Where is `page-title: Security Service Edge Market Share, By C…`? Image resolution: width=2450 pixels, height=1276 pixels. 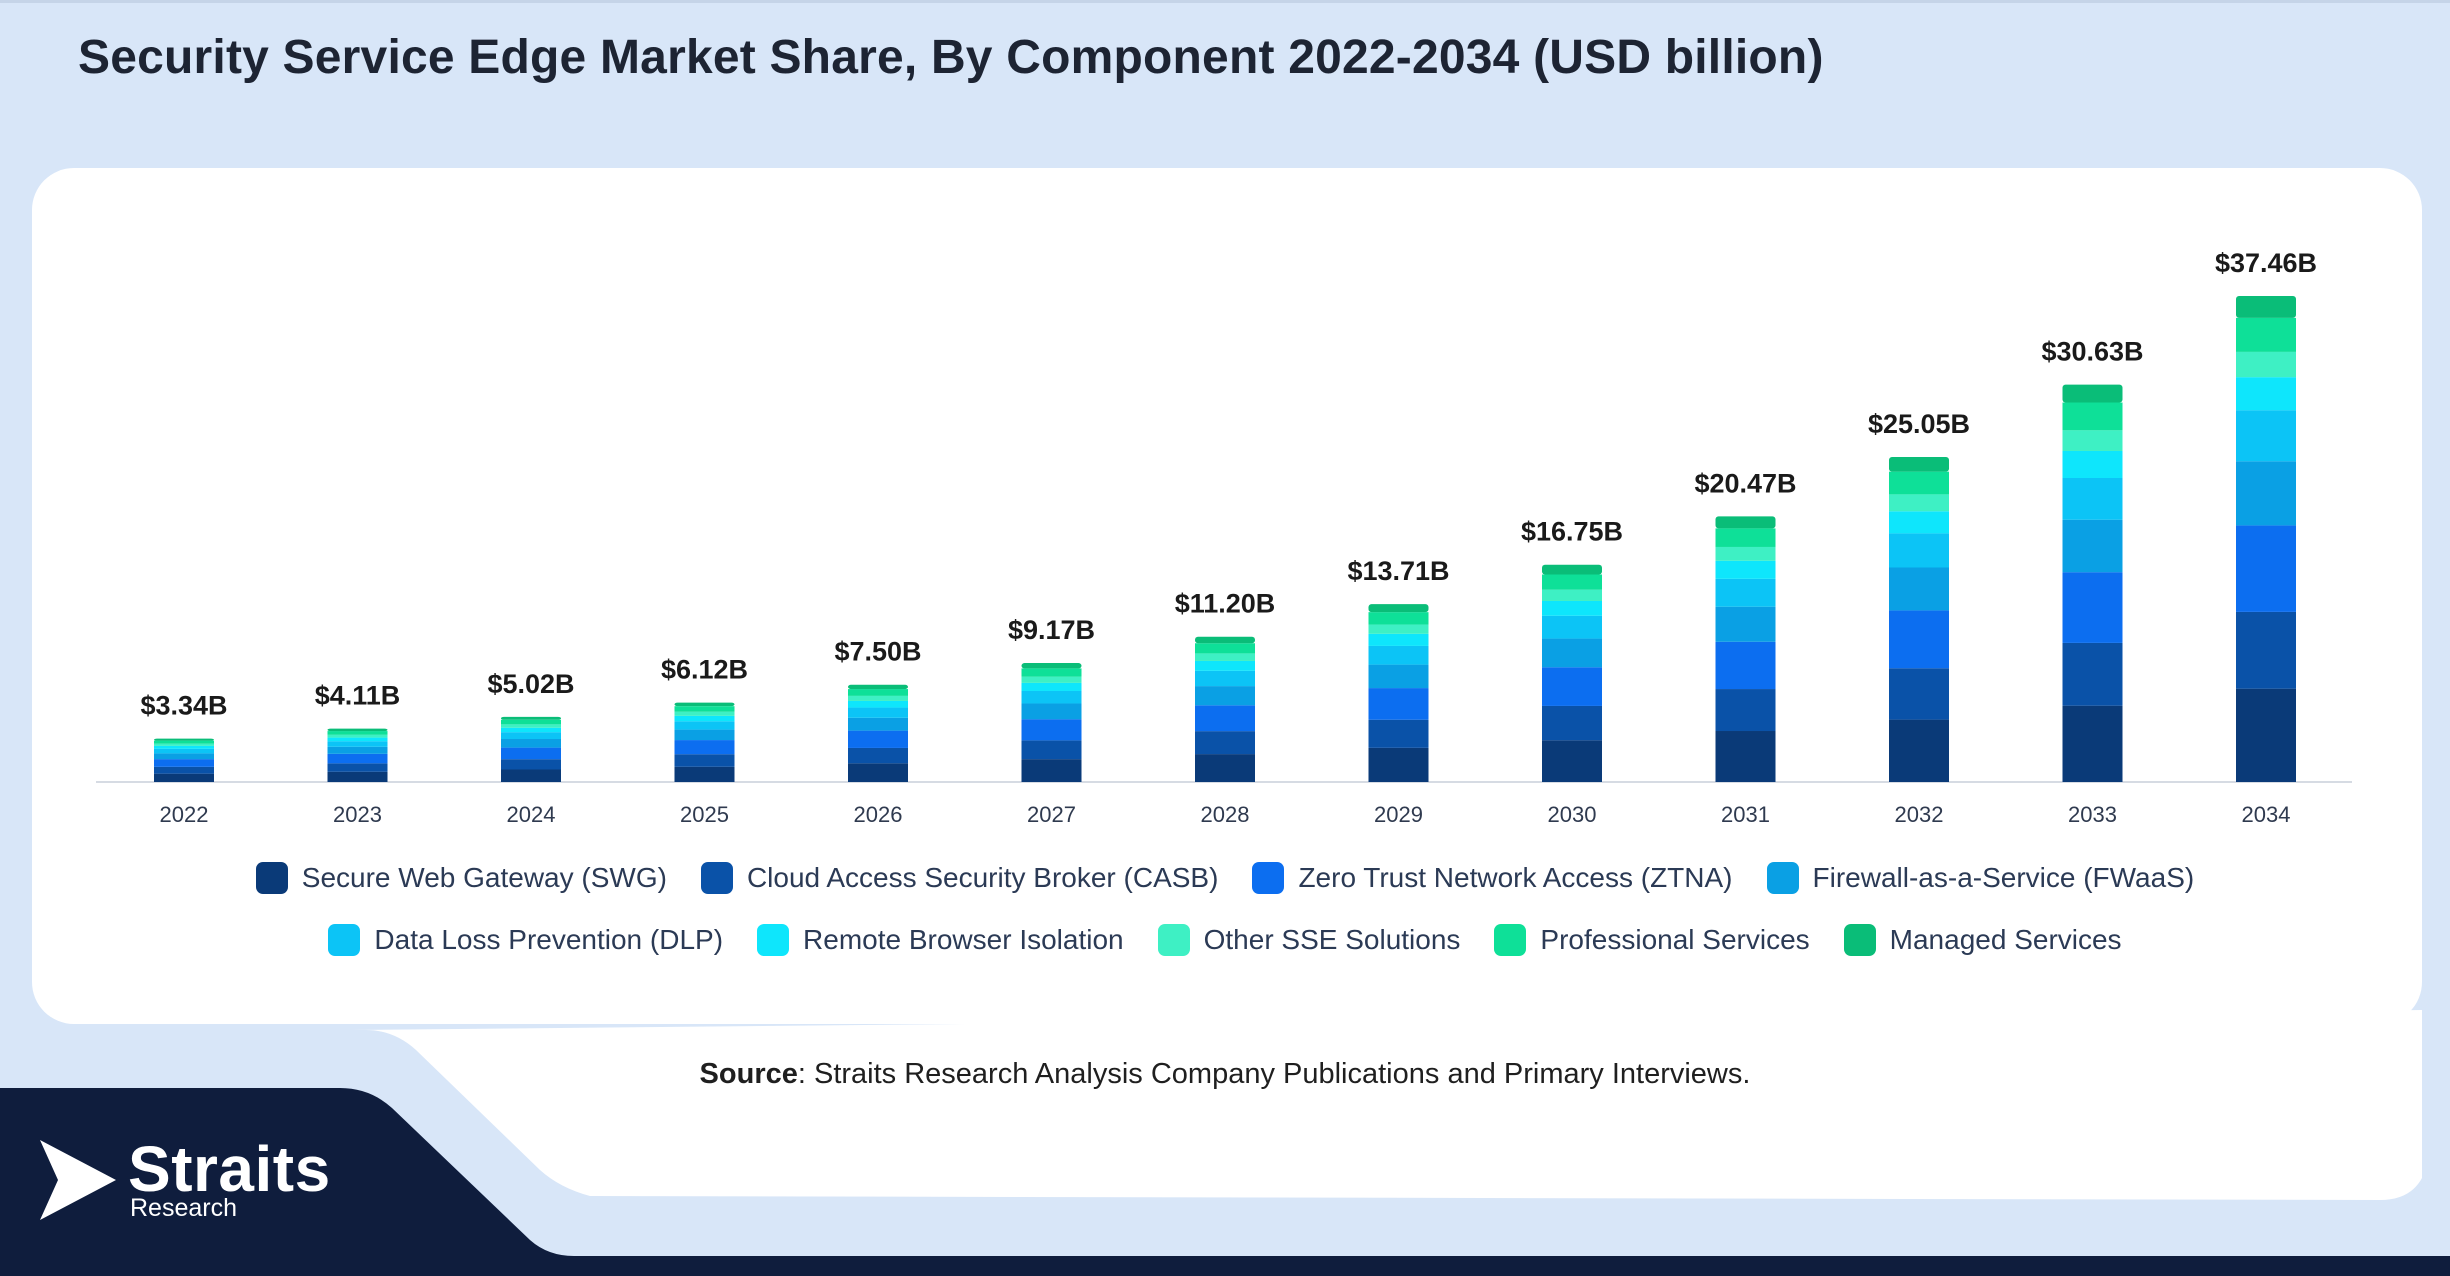 page-title: Security Service Edge Market Share, By C… is located at coordinates (951, 57).